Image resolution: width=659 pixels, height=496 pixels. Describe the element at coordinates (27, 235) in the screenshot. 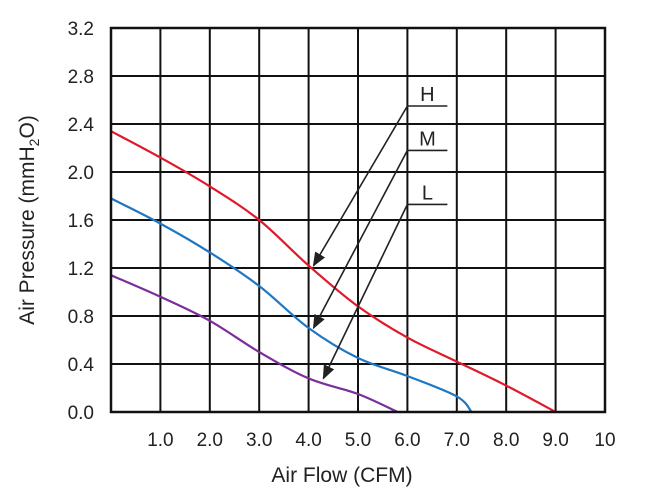

I see `y-axis-title-prefix: Air Pressure (mmH` at that location.